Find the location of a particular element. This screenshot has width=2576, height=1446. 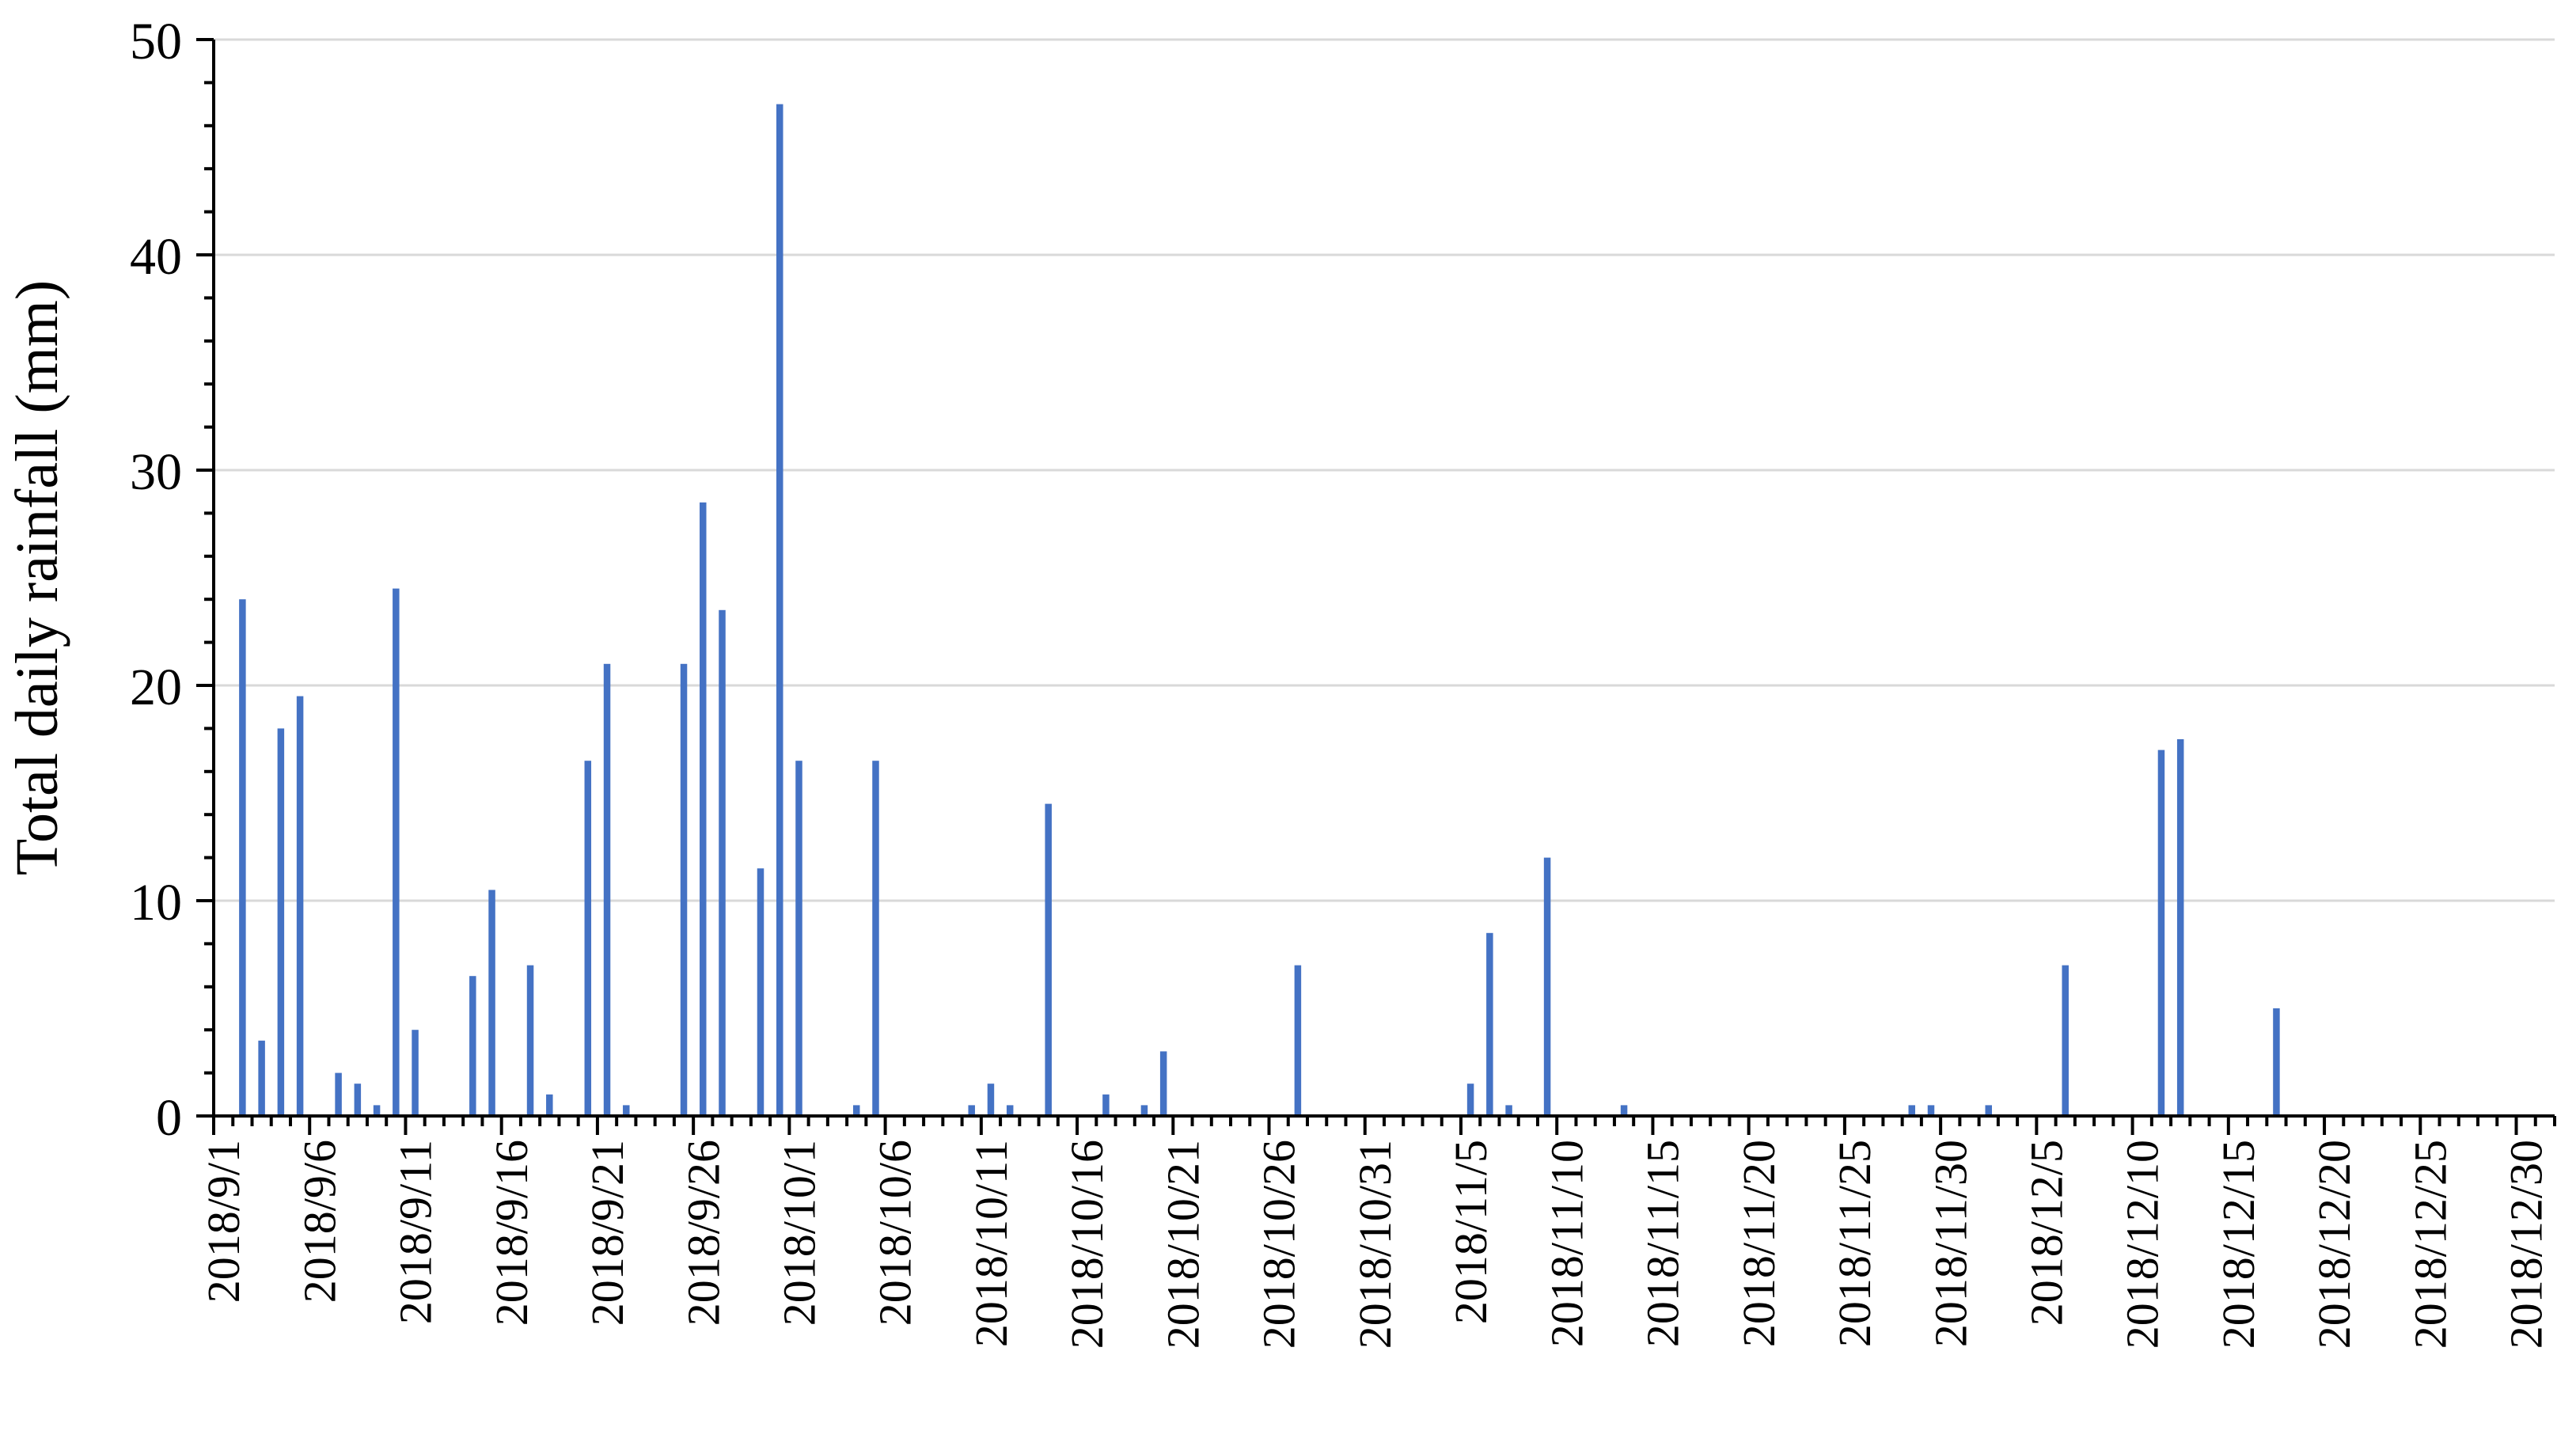

x-tick-label: 2018/11/30 is located at coordinates (1950, 1243).